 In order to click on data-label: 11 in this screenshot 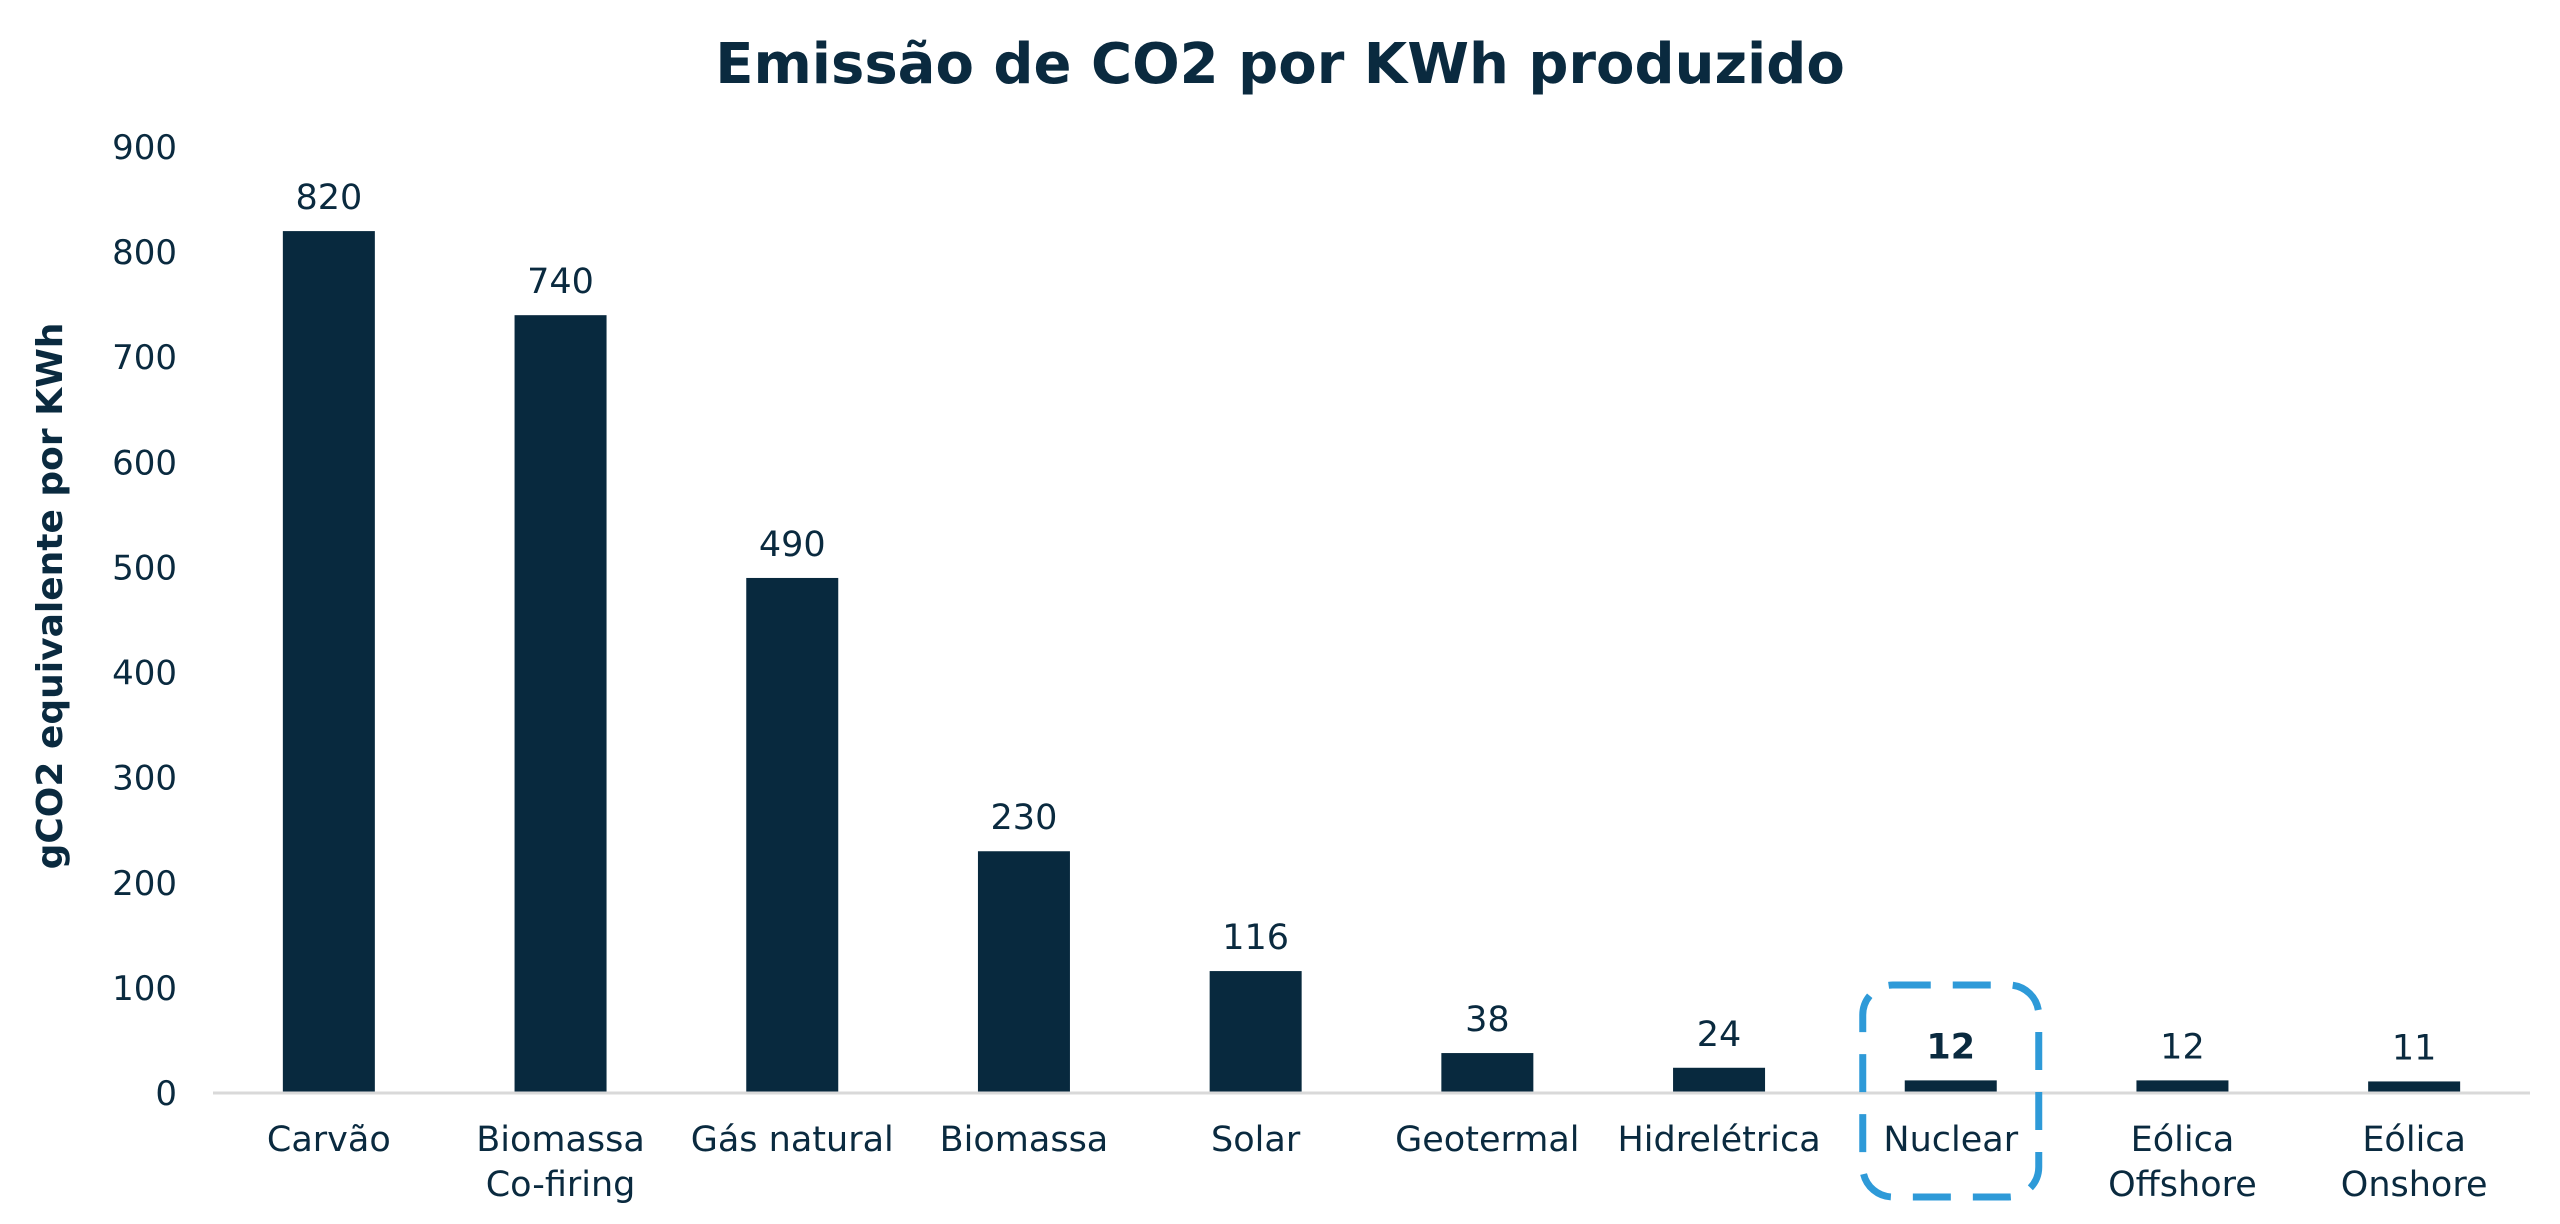, I will do `click(2414, 1048)`.